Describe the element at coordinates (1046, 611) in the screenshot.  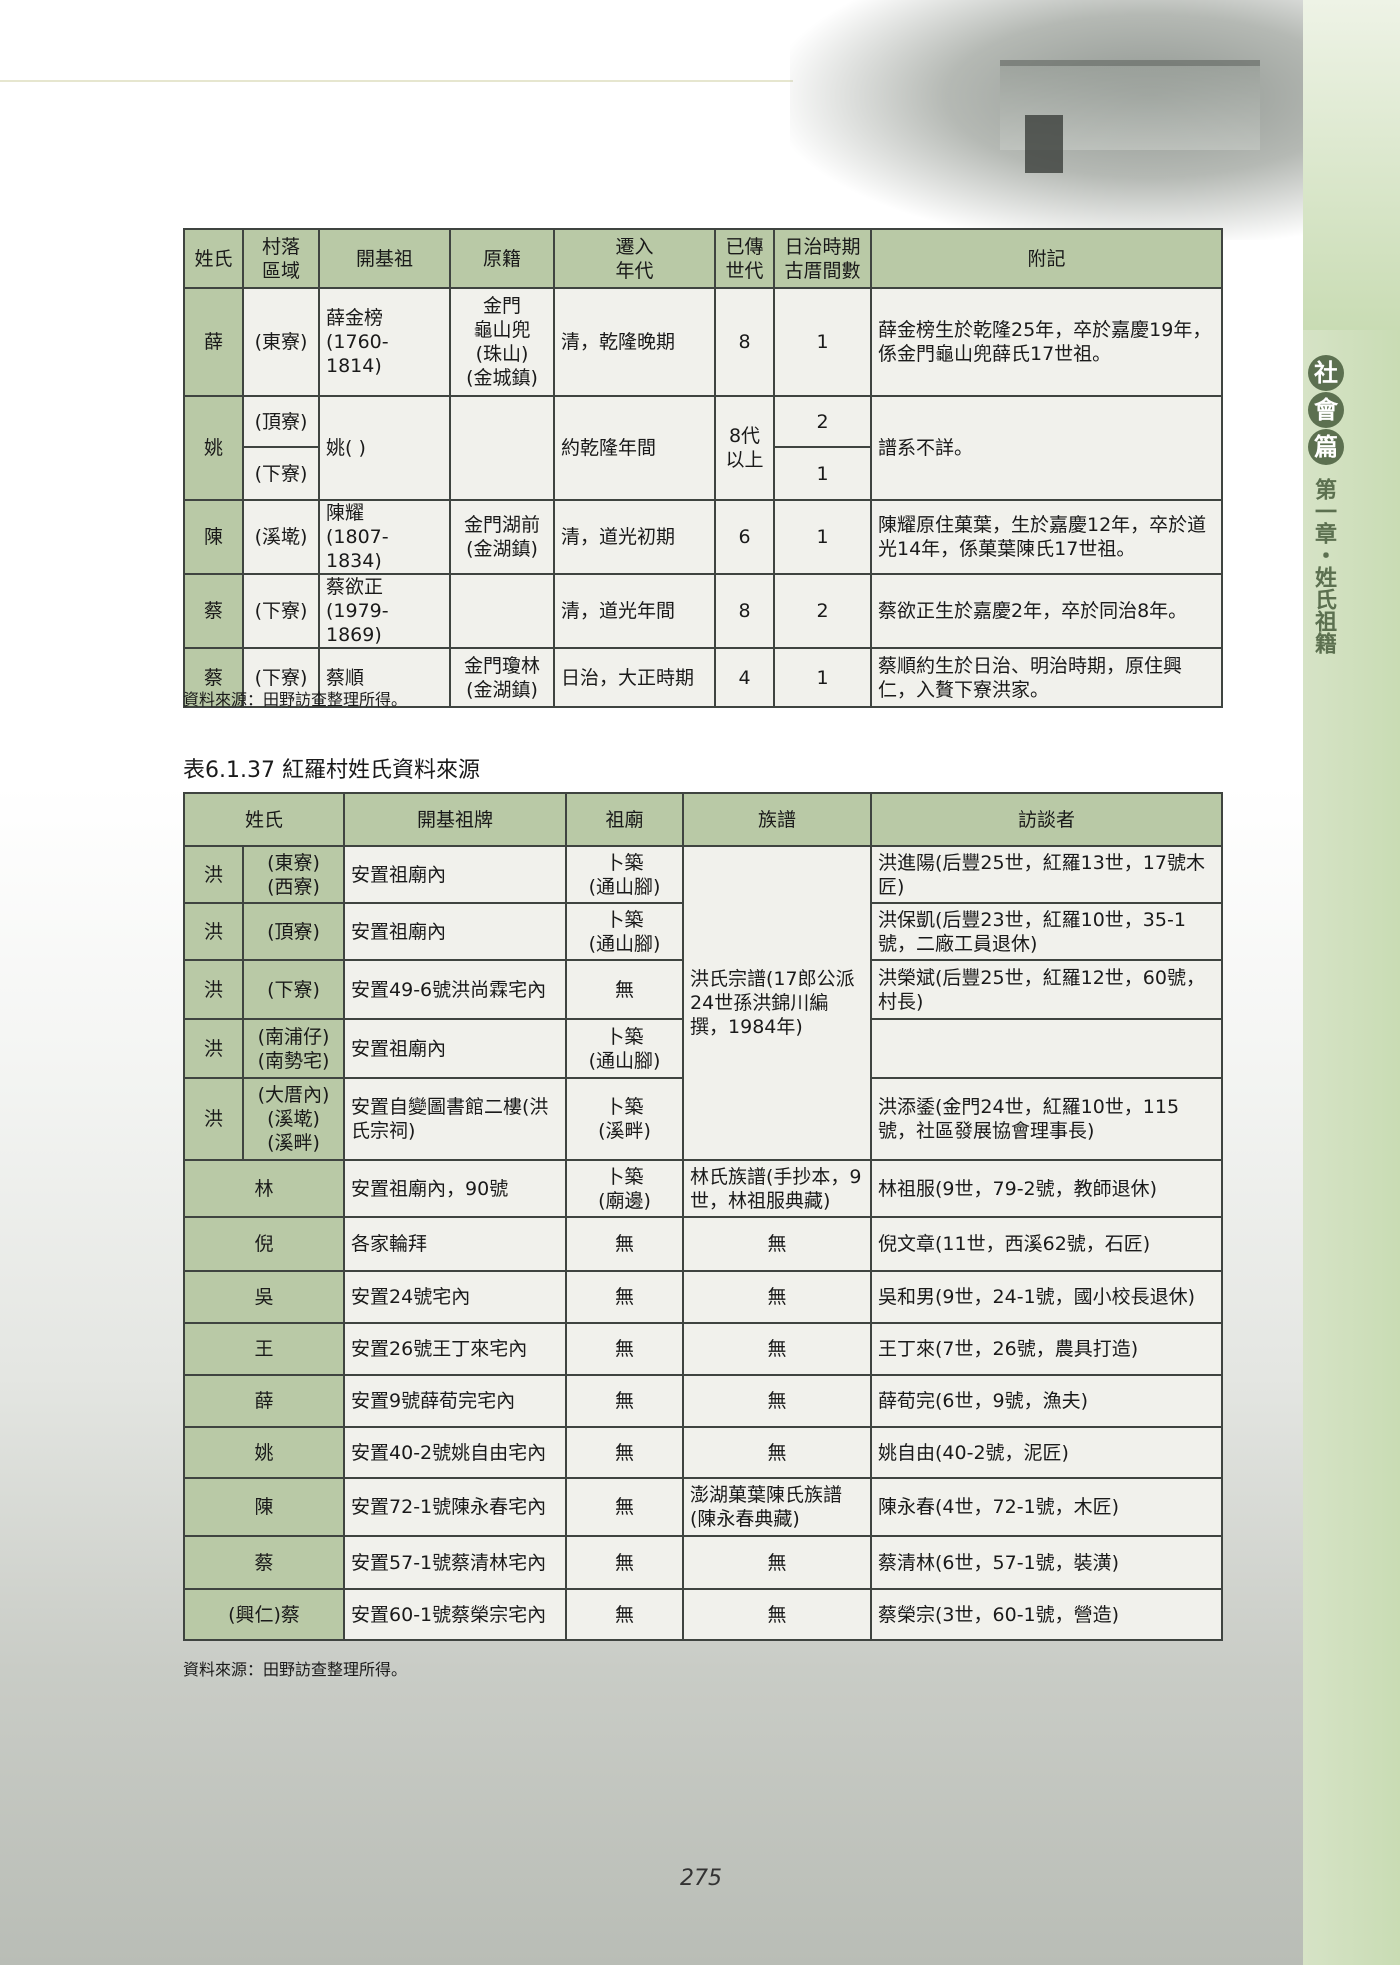
I see `note-cell: 蔡欲正生於嘉慶2年，卒於同治8年。` at that location.